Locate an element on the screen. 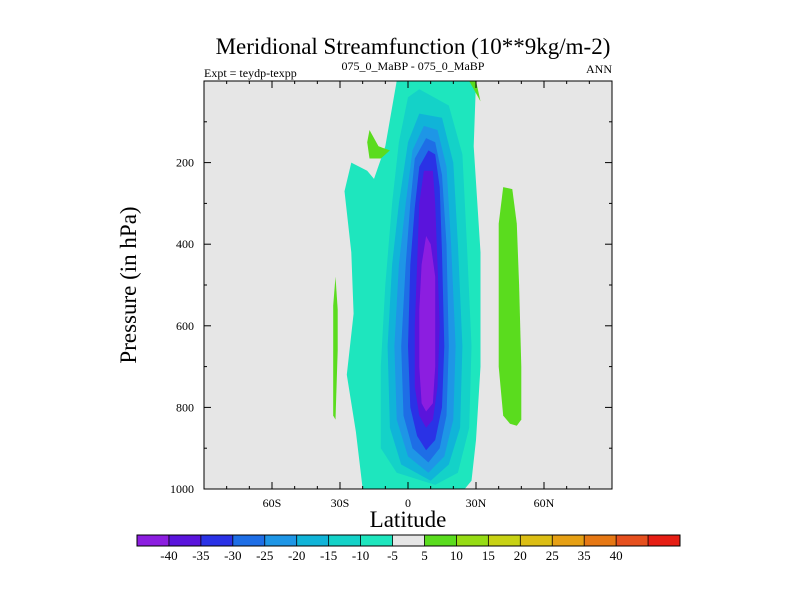  x-tick-label: 0 is located at coordinates (408, 503).